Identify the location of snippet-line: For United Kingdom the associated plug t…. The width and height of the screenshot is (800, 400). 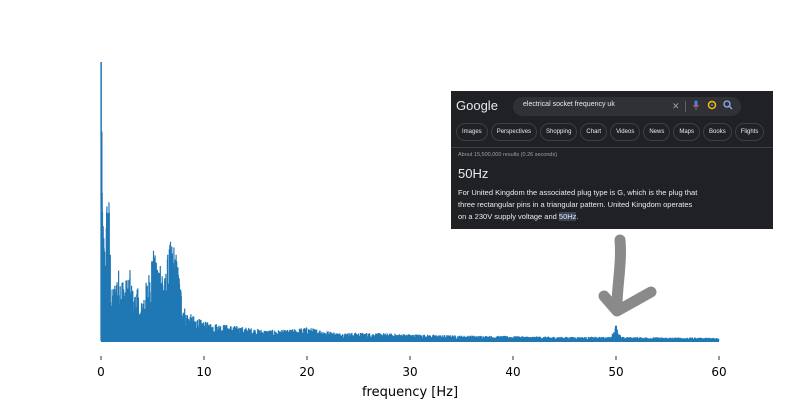
(578, 192).